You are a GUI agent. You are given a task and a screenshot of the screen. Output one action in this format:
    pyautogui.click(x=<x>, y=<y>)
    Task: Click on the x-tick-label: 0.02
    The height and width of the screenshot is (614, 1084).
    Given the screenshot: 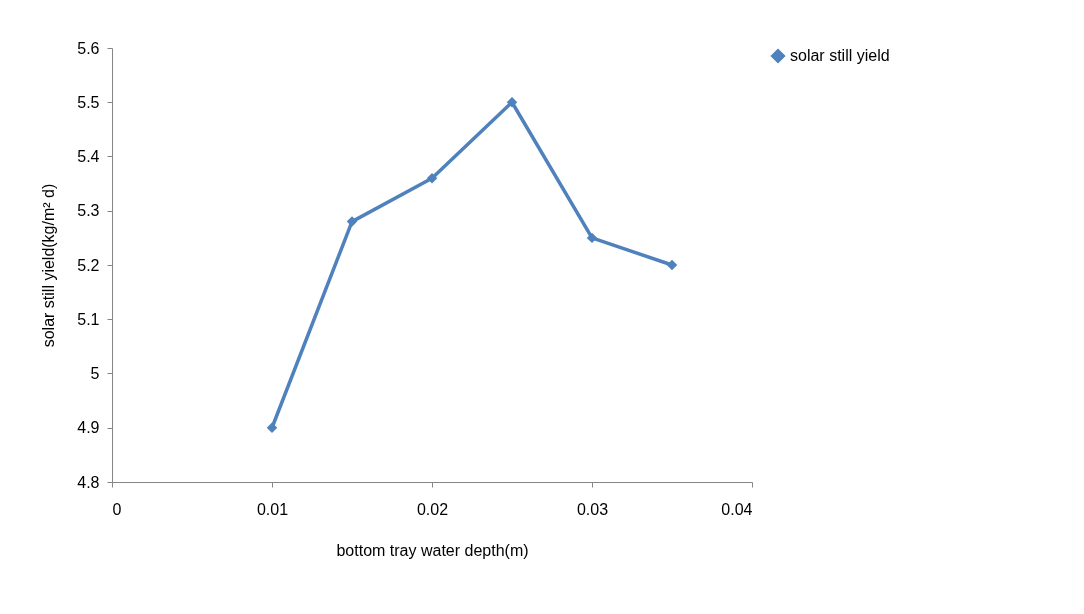 What is the action you would take?
    pyautogui.click(x=432, y=509)
    